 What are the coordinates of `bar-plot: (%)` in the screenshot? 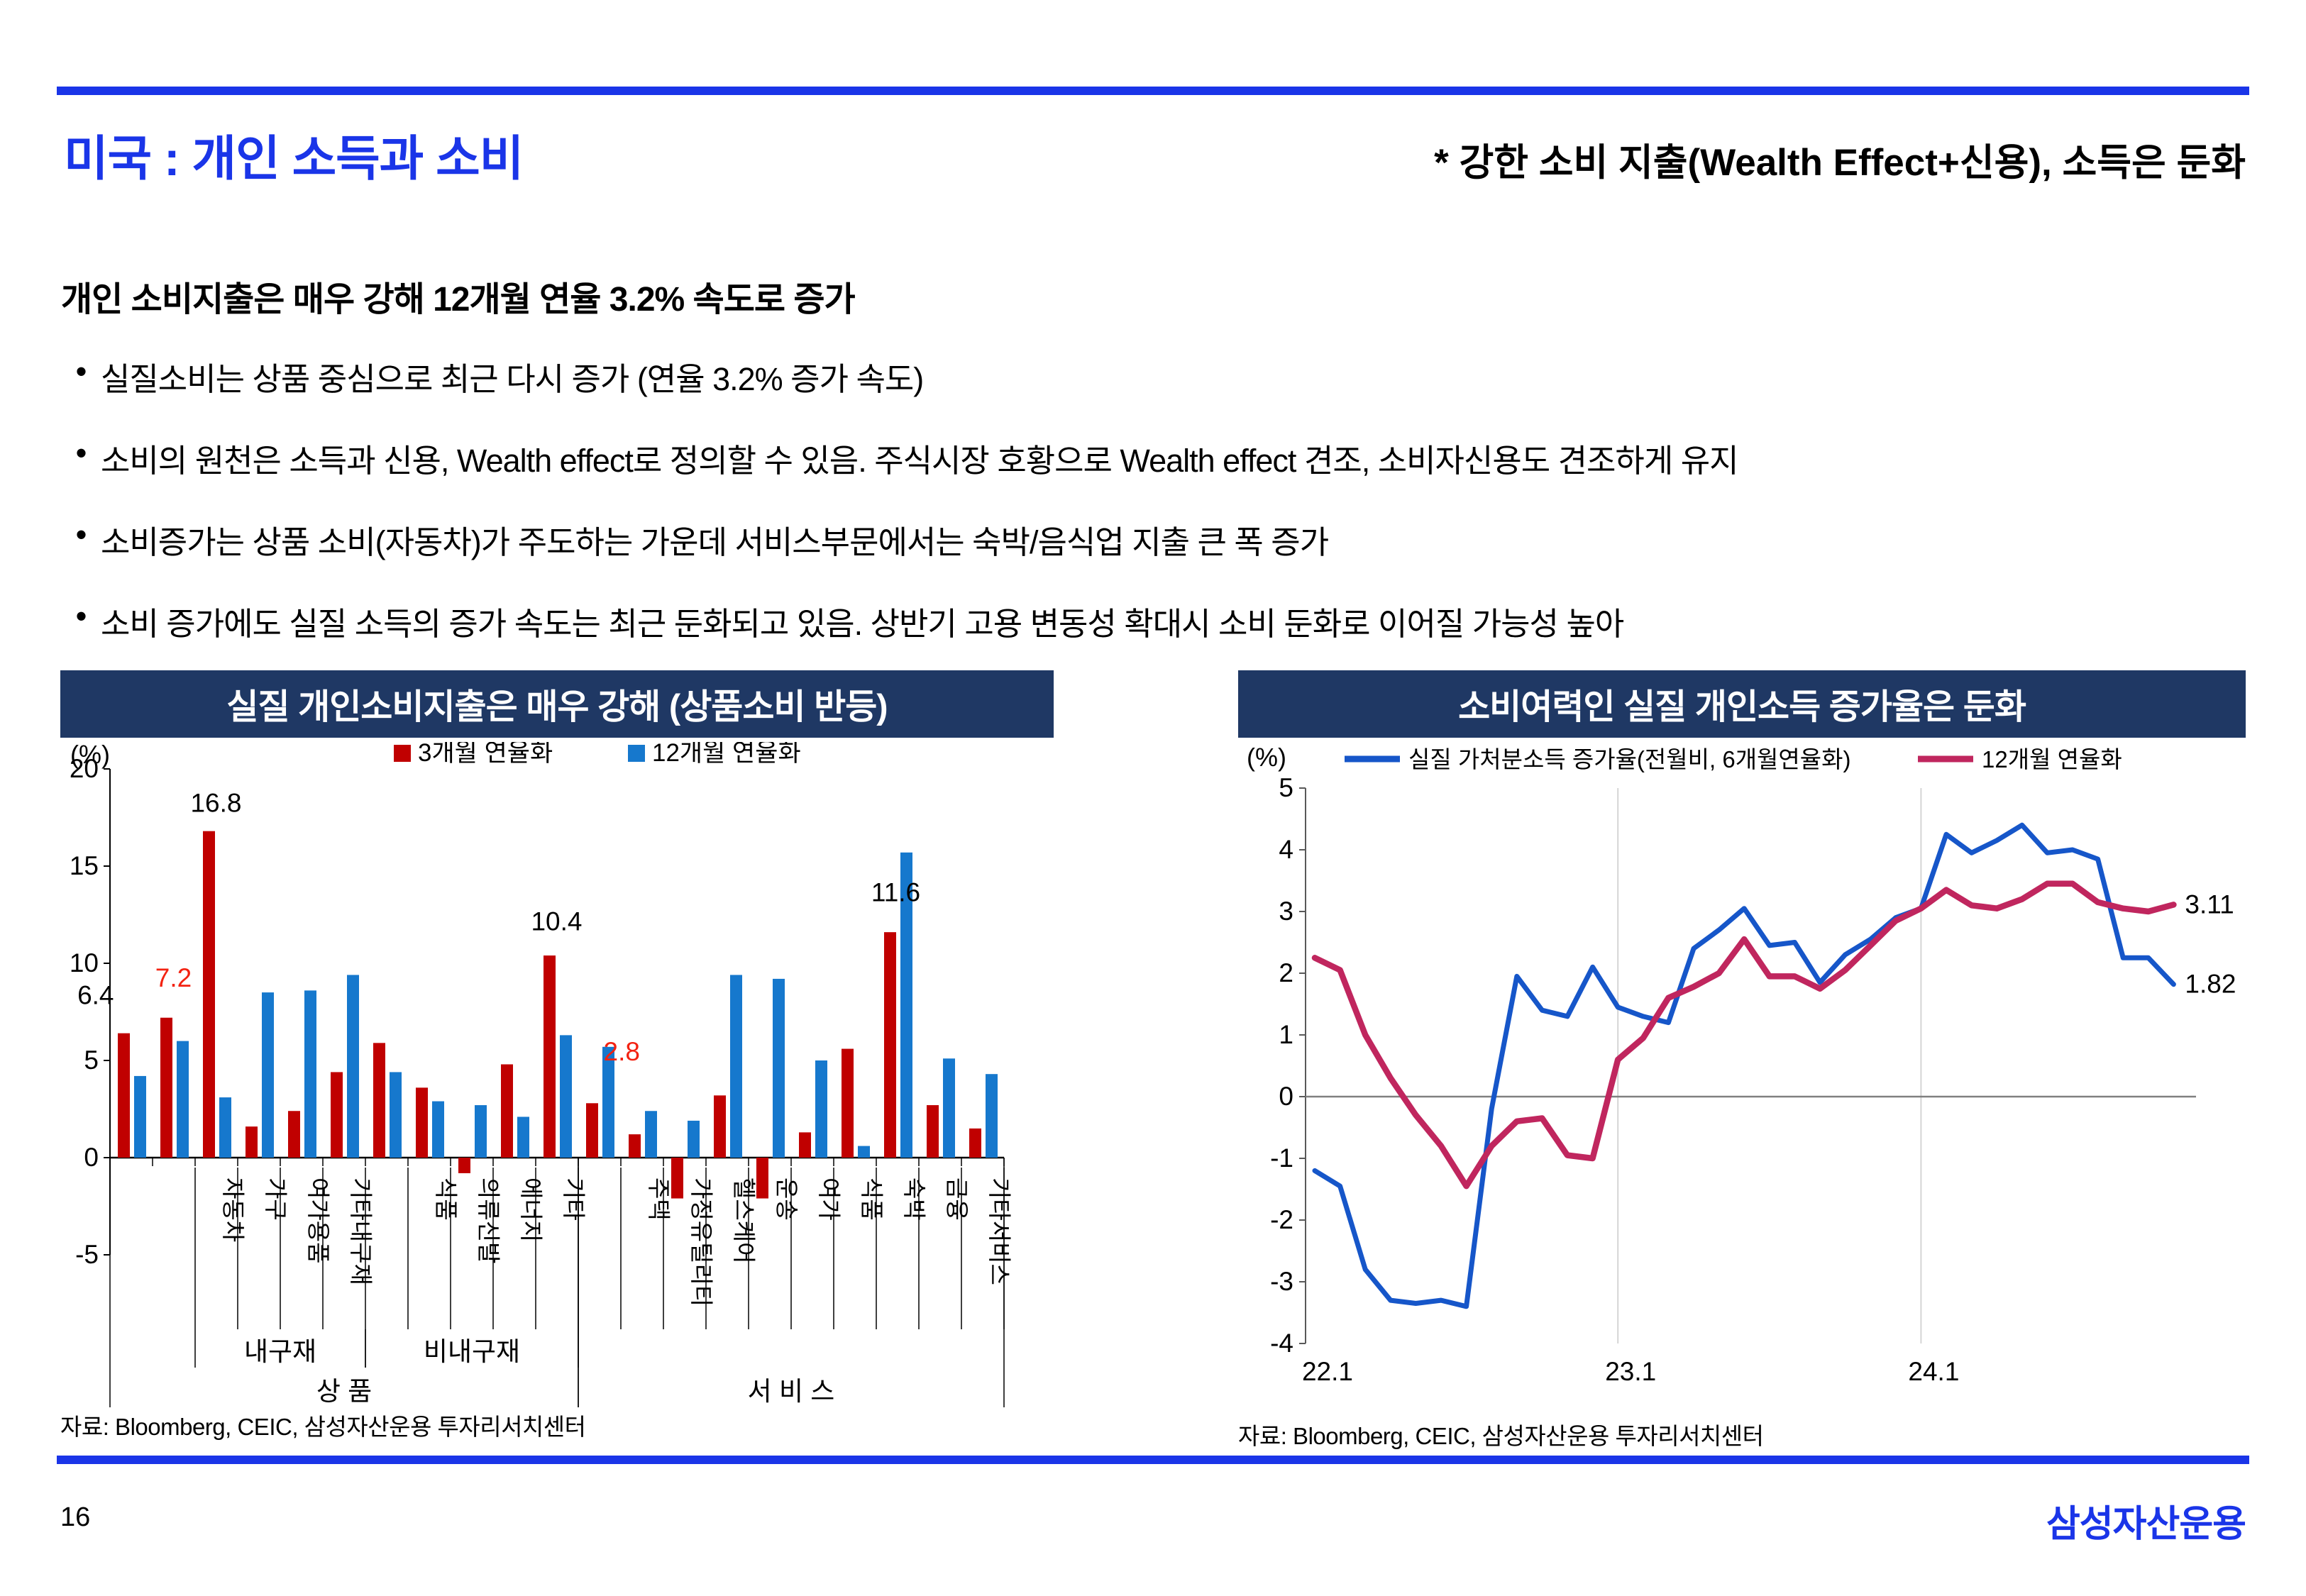 It's located at (90, 755).